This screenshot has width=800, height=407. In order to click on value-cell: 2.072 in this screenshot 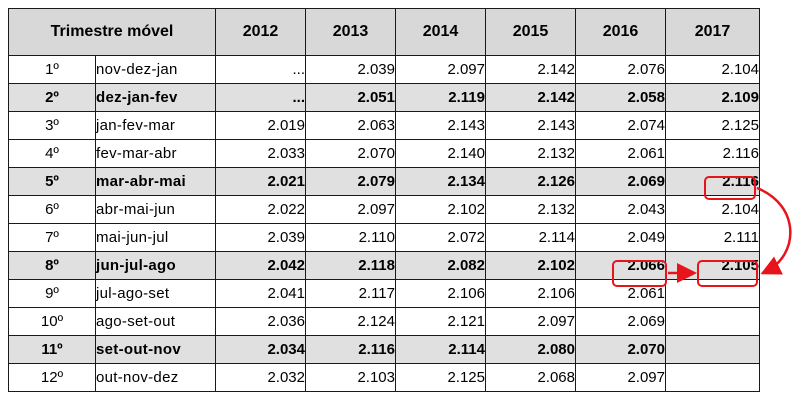, I will do `click(440, 237)`.